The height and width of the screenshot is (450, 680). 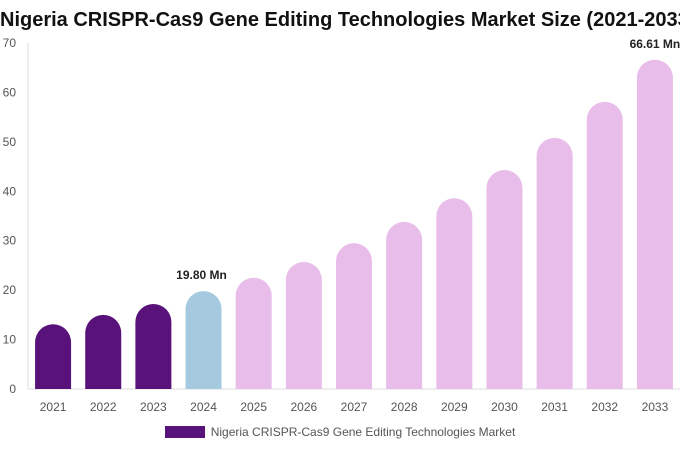 I want to click on x-tick-label: 2032, so click(x=604, y=407).